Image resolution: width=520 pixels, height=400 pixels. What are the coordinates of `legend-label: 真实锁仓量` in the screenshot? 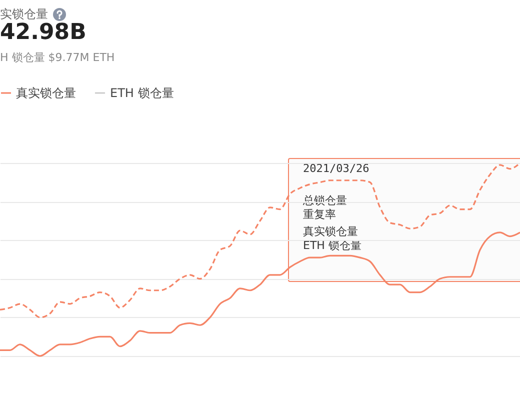 It's located at (46, 93).